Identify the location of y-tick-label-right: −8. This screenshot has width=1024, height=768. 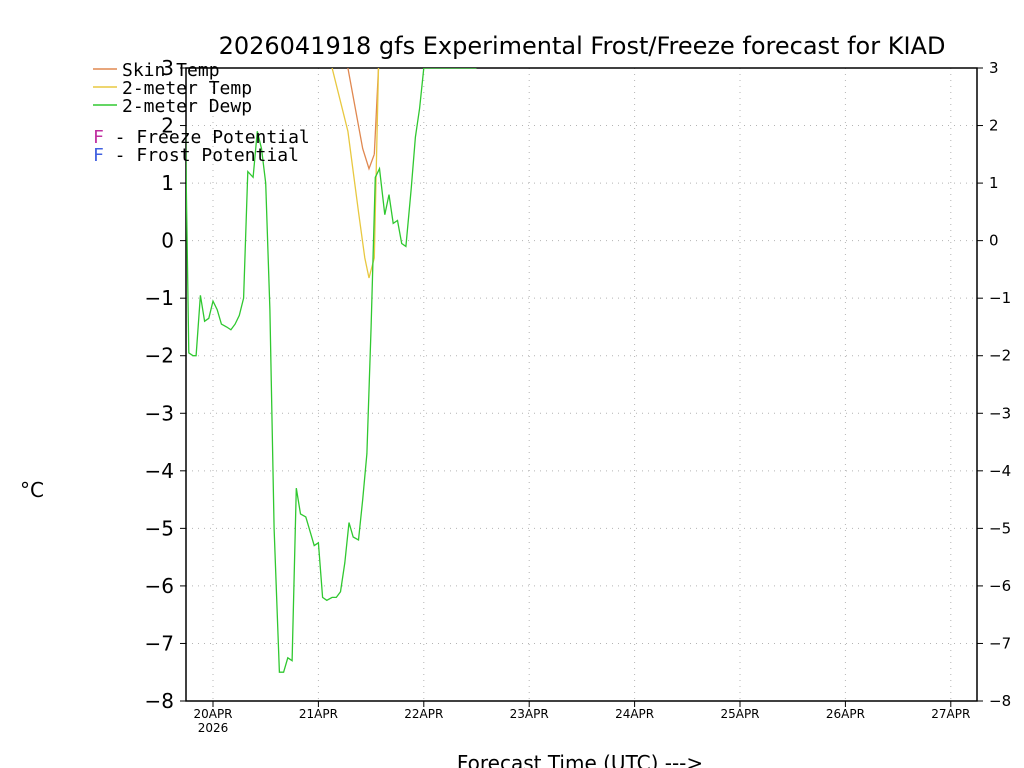
(1000, 701).